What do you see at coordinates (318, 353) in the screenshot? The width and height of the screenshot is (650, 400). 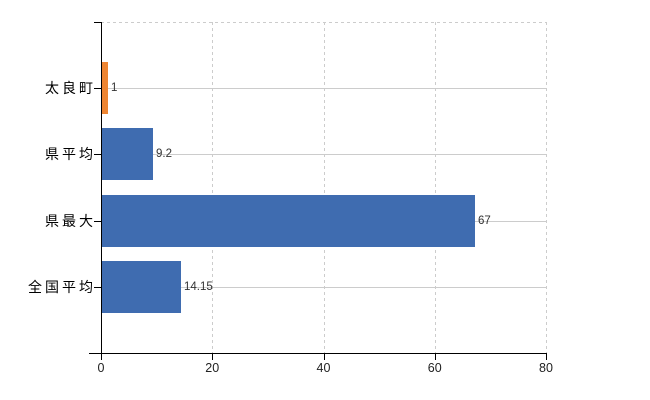 I see `x-axis-line` at bounding box center [318, 353].